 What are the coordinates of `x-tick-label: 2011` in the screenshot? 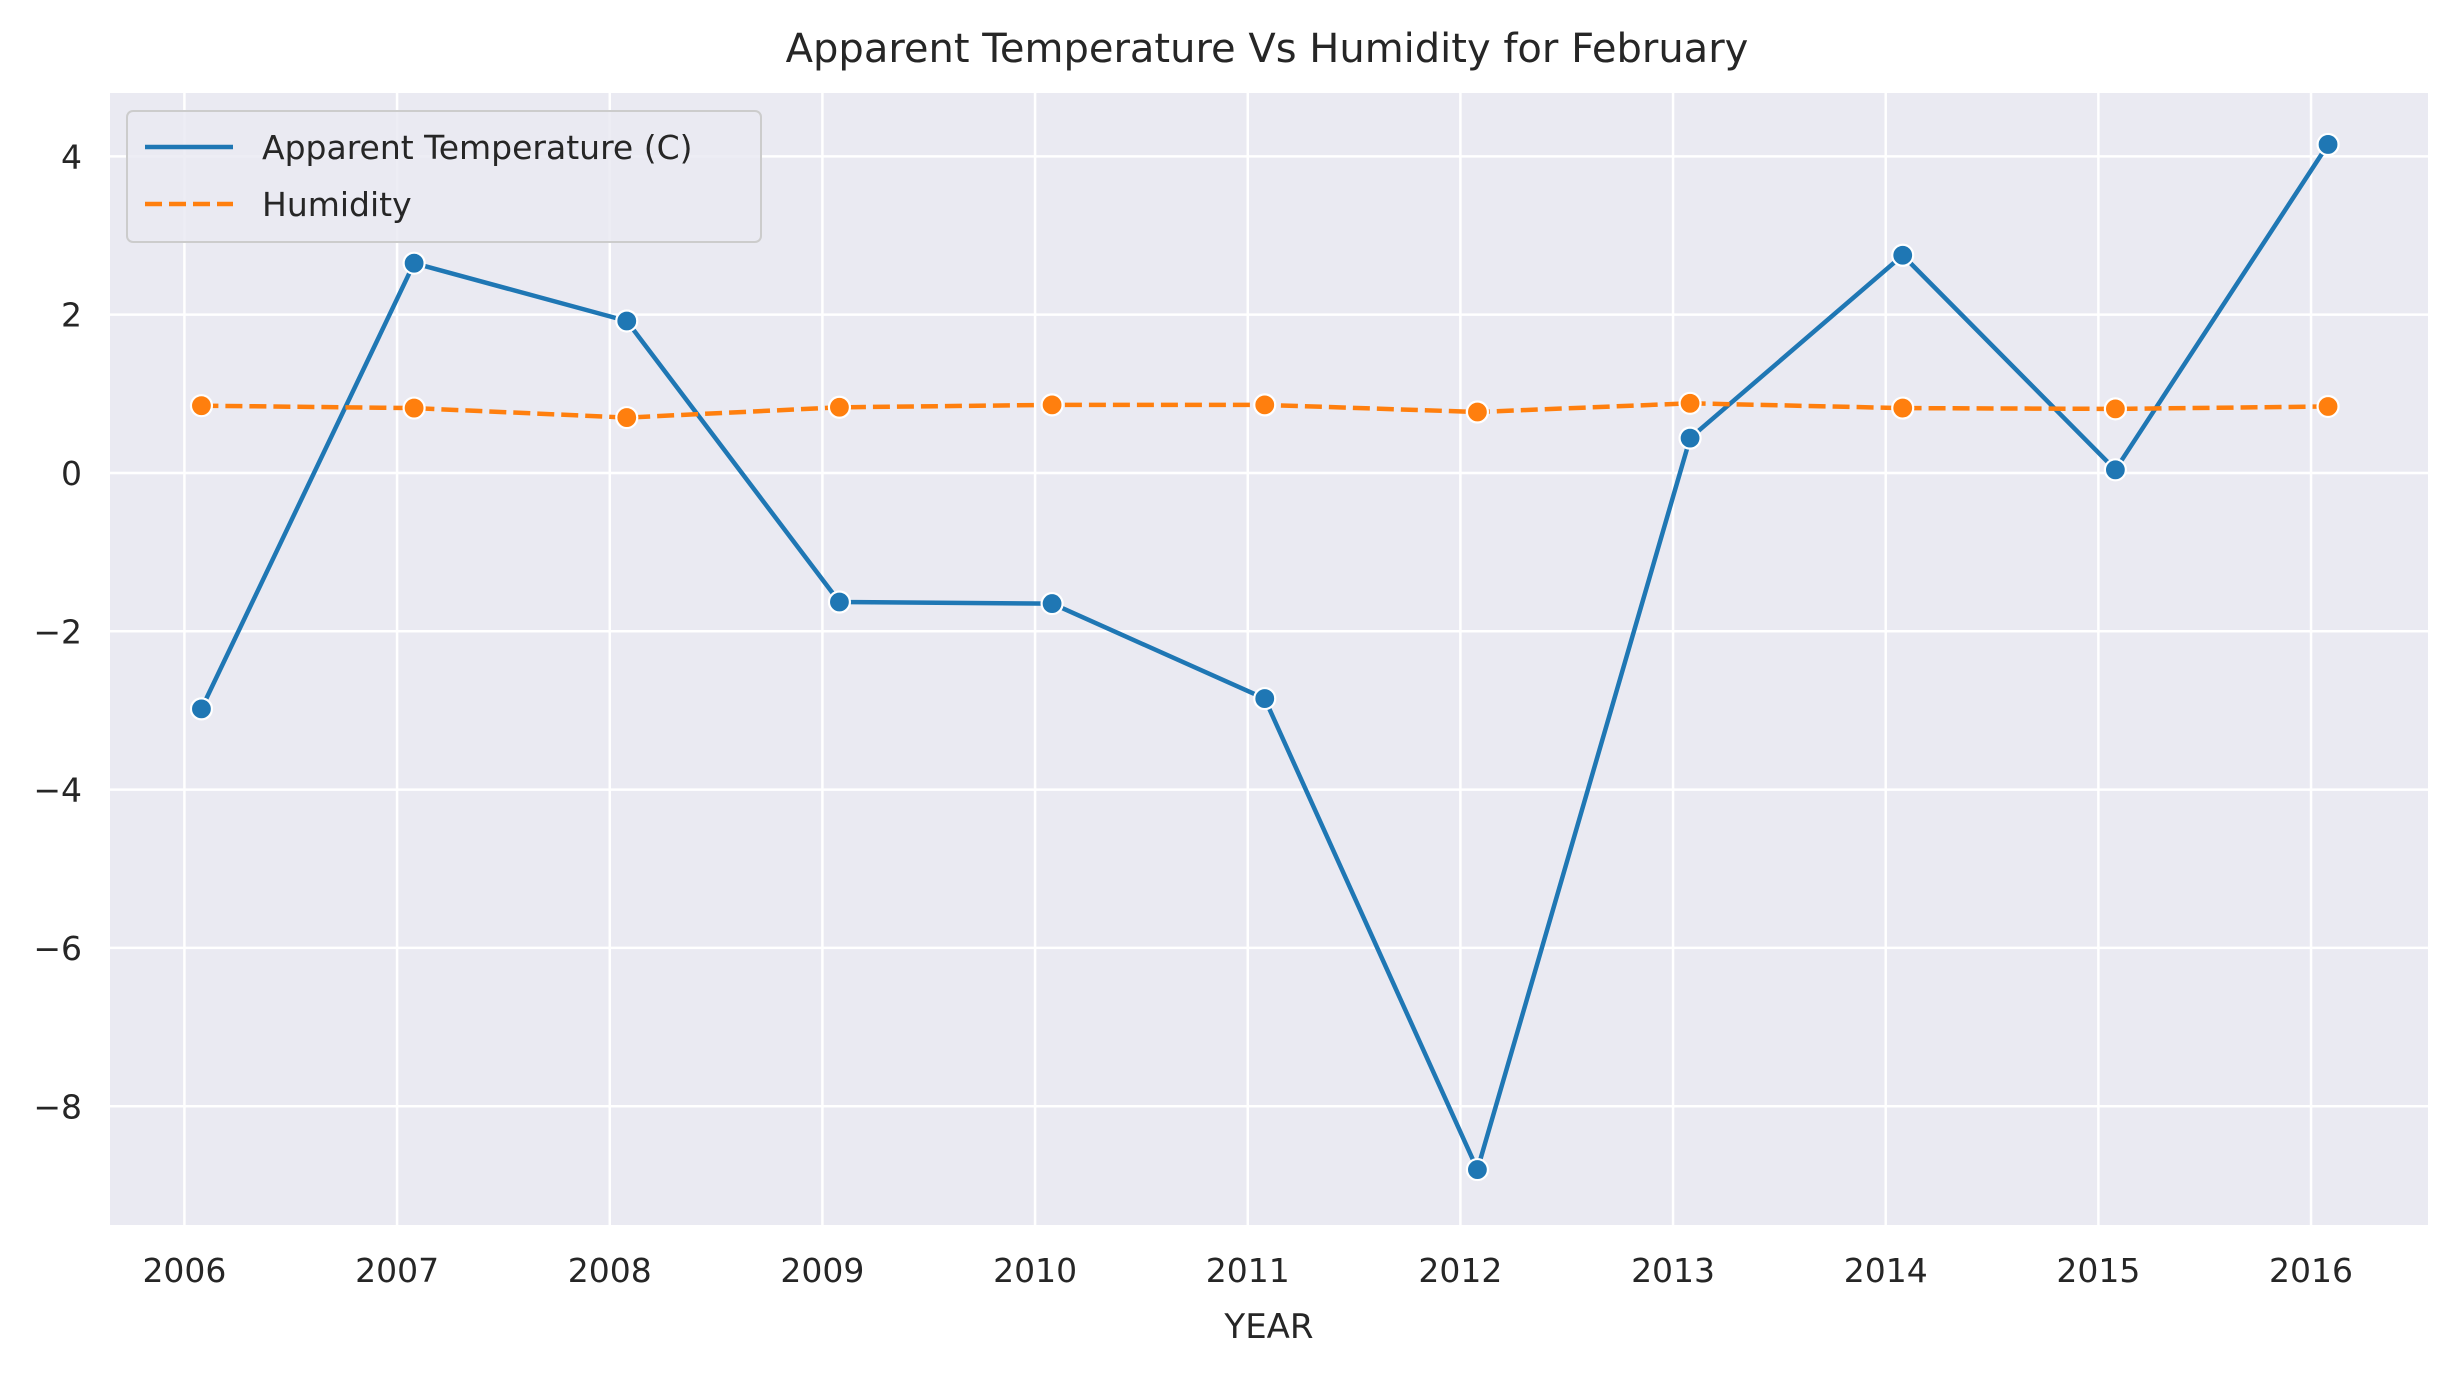 It's located at (1248, 1270).